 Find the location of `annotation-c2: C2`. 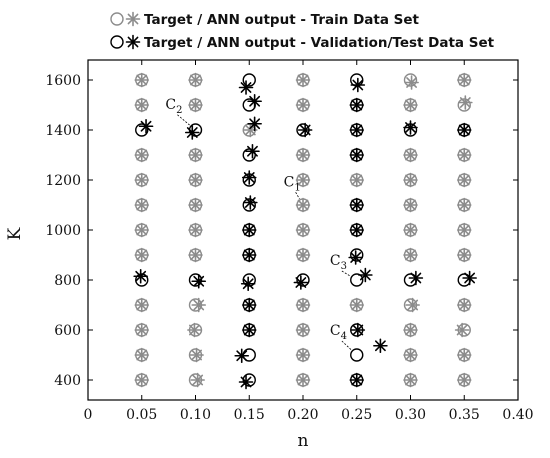

annotation-c2: C2 is located at coordinates (178, 111).